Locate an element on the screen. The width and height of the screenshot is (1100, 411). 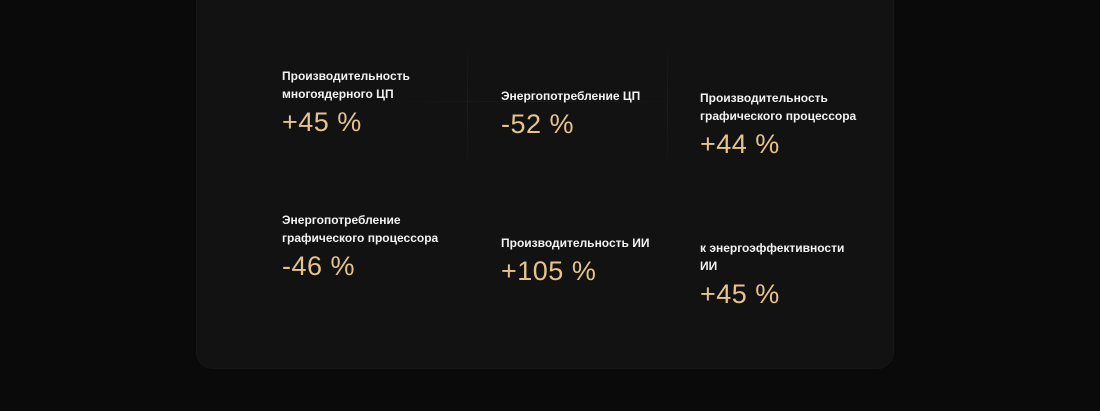
label-line: Производительность ИИ is located at coordinates (575, 243).